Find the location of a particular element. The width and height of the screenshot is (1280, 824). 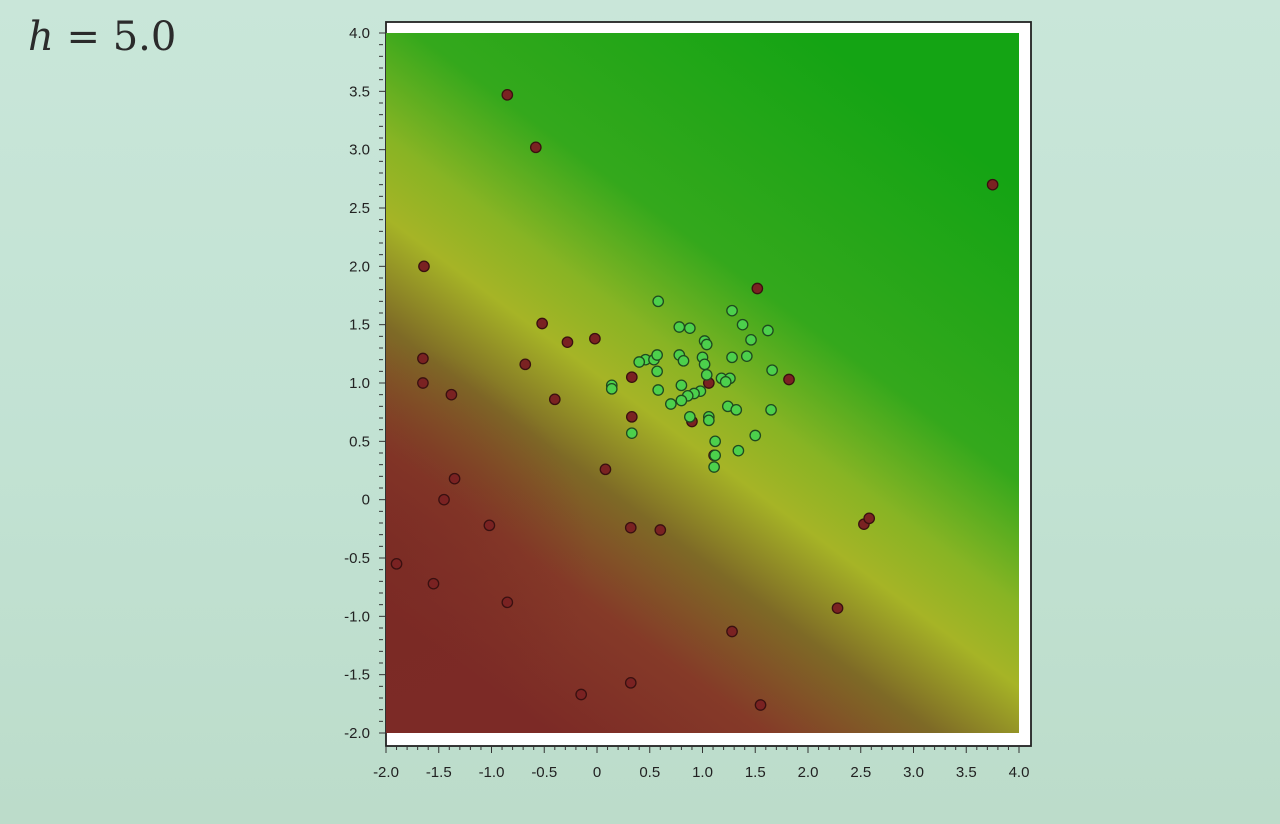

y-tick-label: 2.5 is located at coordinates (359, 208).